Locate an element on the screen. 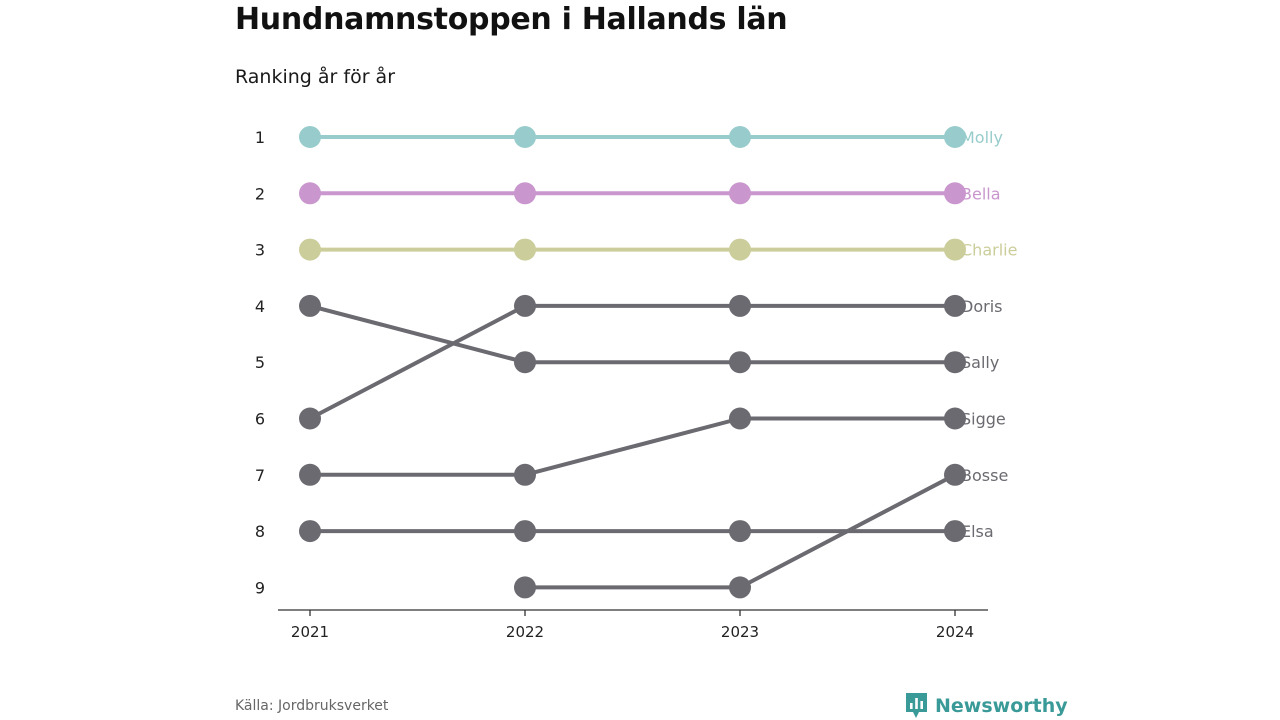 The height and width of the screenshot is (720, 1280). x-tick-label-2024: 2024 is located at coordinates (955, 632).